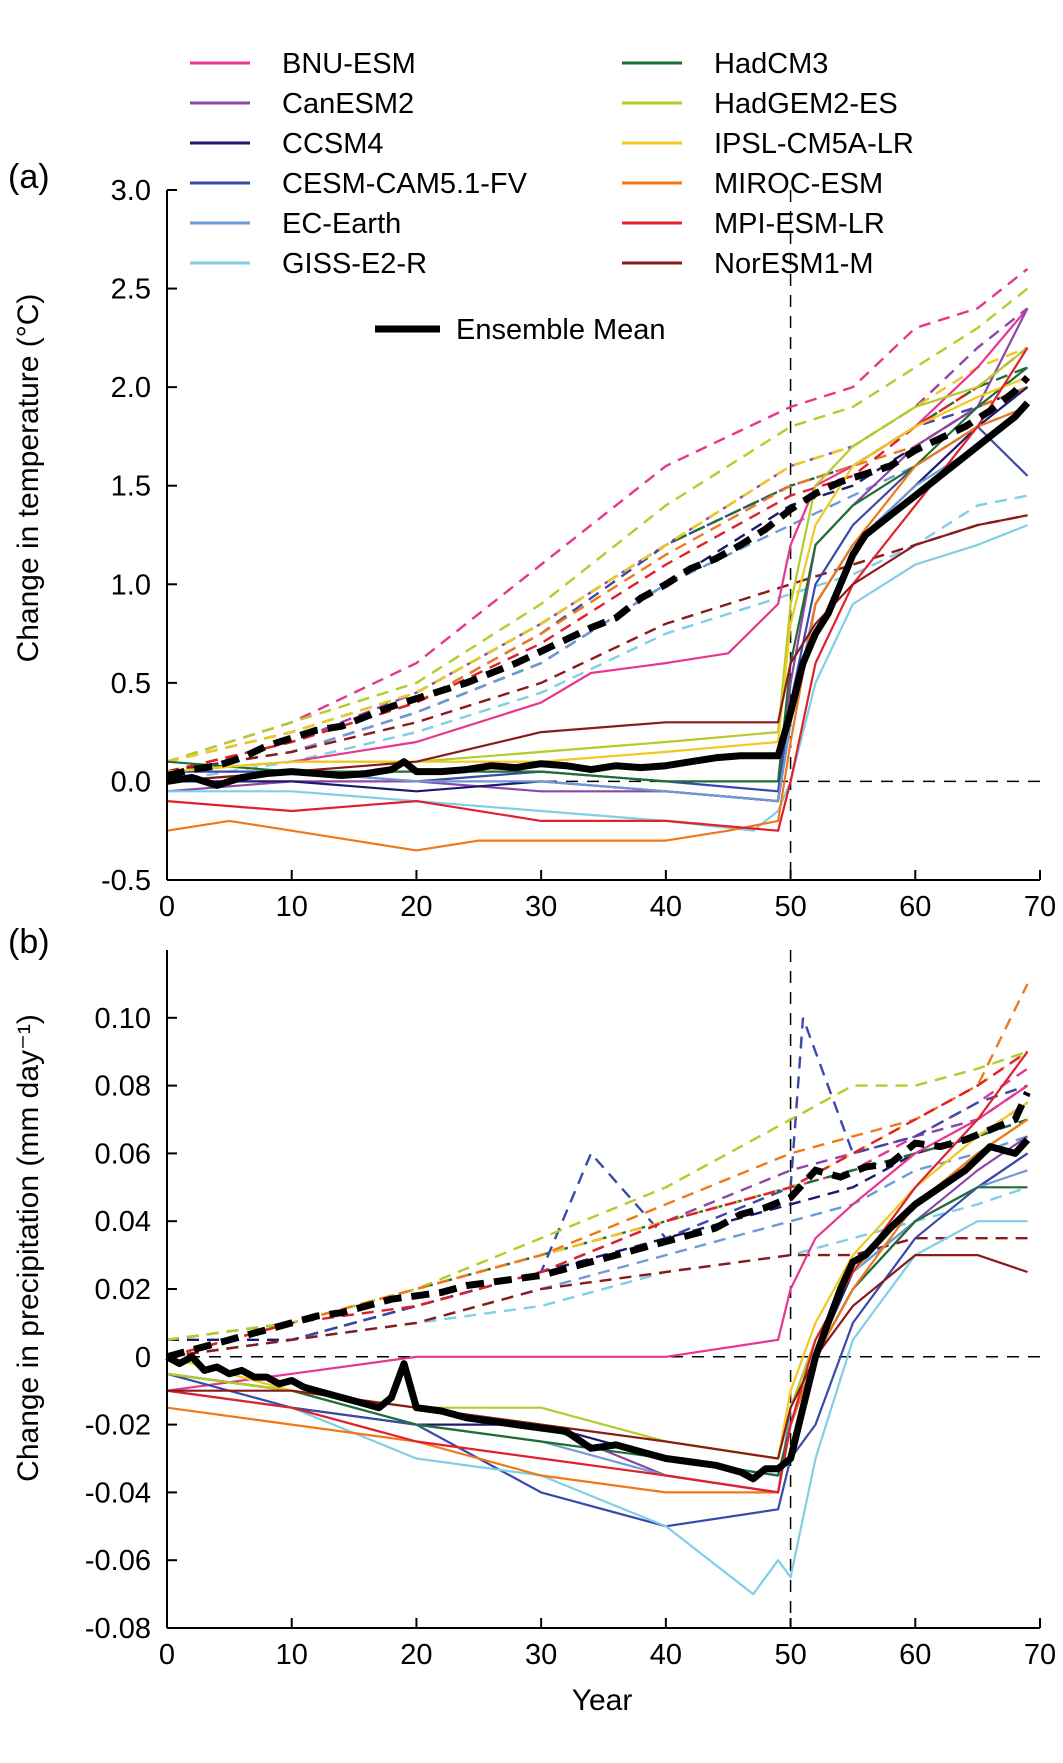  What do you see at coordinates (123, 1154) in the screenshot?
I see `y-tick-label: 0.06` at bounding box center [123, 1154].